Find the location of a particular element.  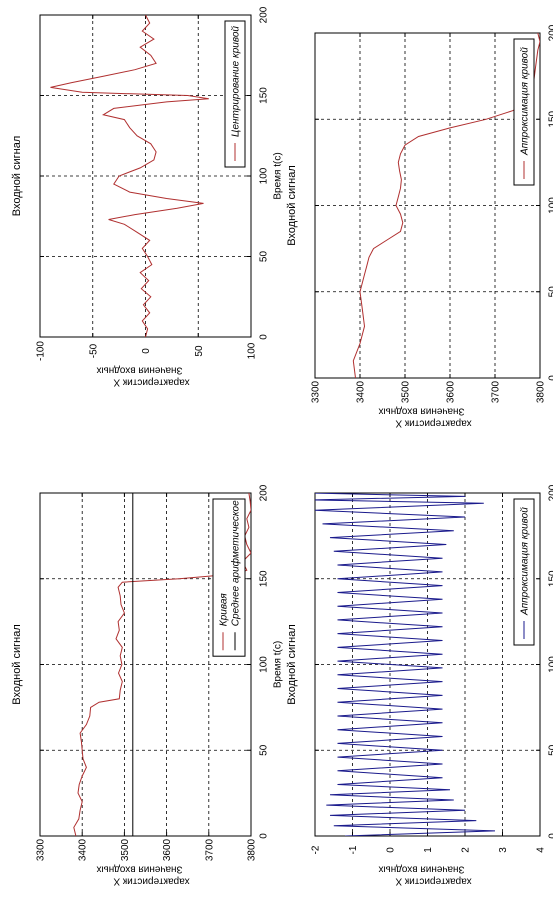

legend: Центрирование кривой is located at coordinates (235, 94).